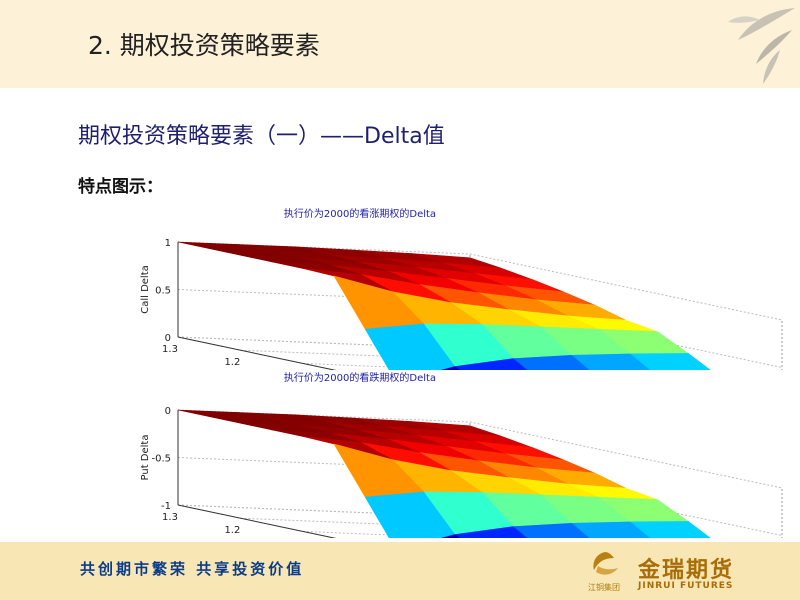  Describe the element at coordinates (400, 571) in the screenshot. I see `footer-band: 共创期市繁荣 共享投资价值 江铜集团 金瑞期货 JINRUI FUTURES` at that location.